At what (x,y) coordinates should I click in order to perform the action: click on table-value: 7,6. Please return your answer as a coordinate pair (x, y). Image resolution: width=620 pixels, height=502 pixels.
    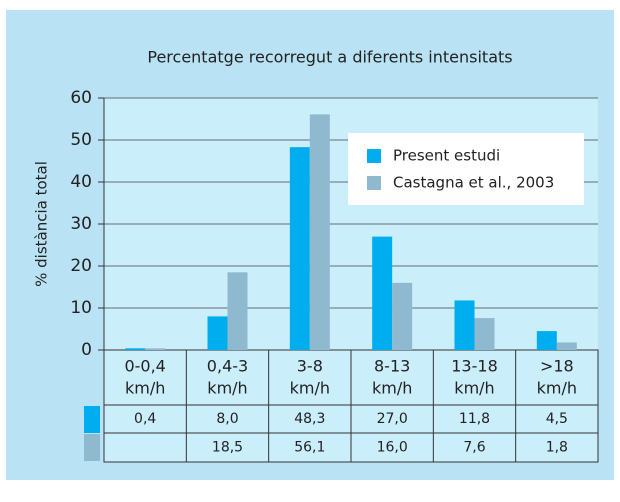
    Looking at the image, I should click on (474, 448).